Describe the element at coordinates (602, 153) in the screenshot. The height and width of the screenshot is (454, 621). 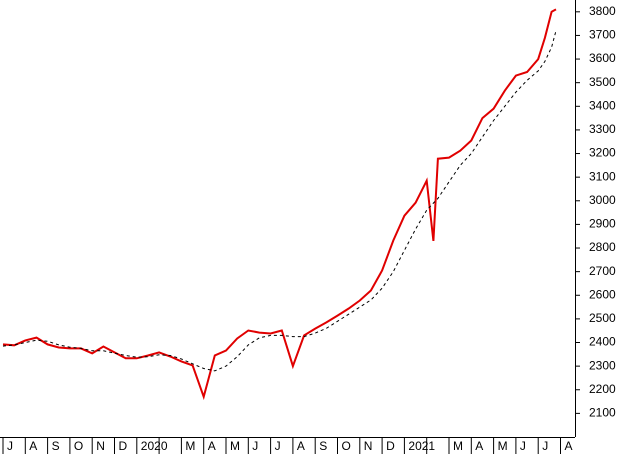
I see `y-tick-label: 3200` at that location.